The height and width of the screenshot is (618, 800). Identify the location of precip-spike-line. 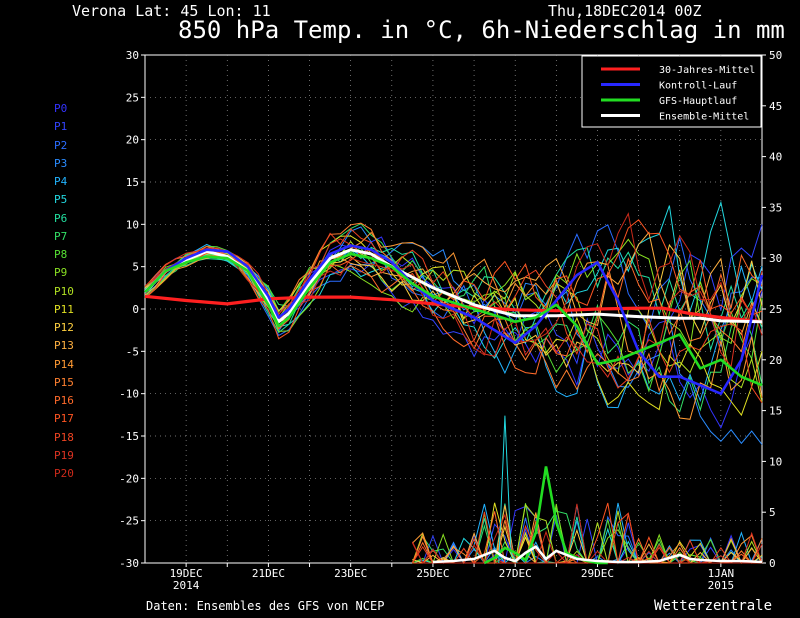
(508, 489).